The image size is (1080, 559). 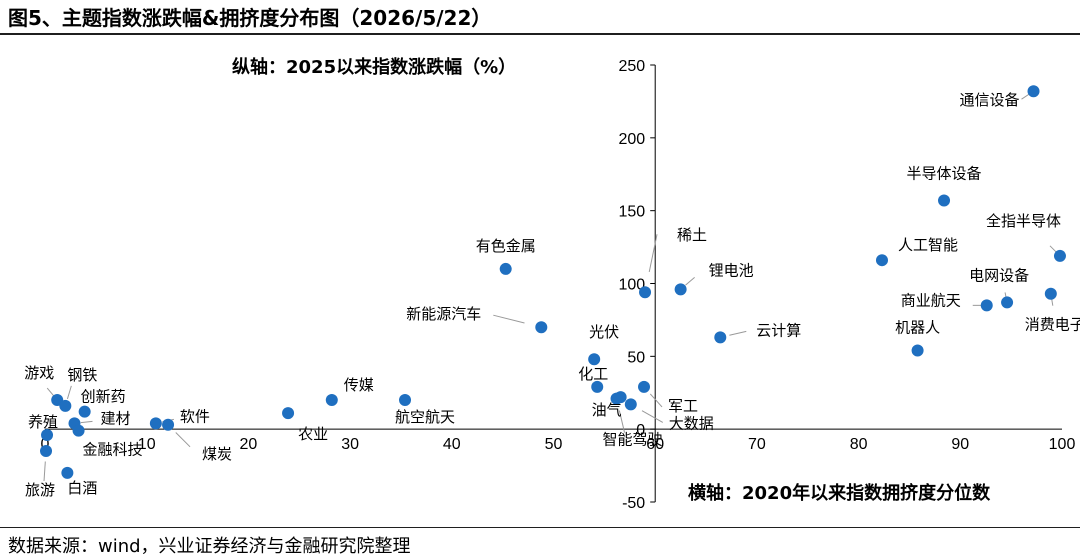 I want to click on point-label: 光伏, so click(x=604, y=332).